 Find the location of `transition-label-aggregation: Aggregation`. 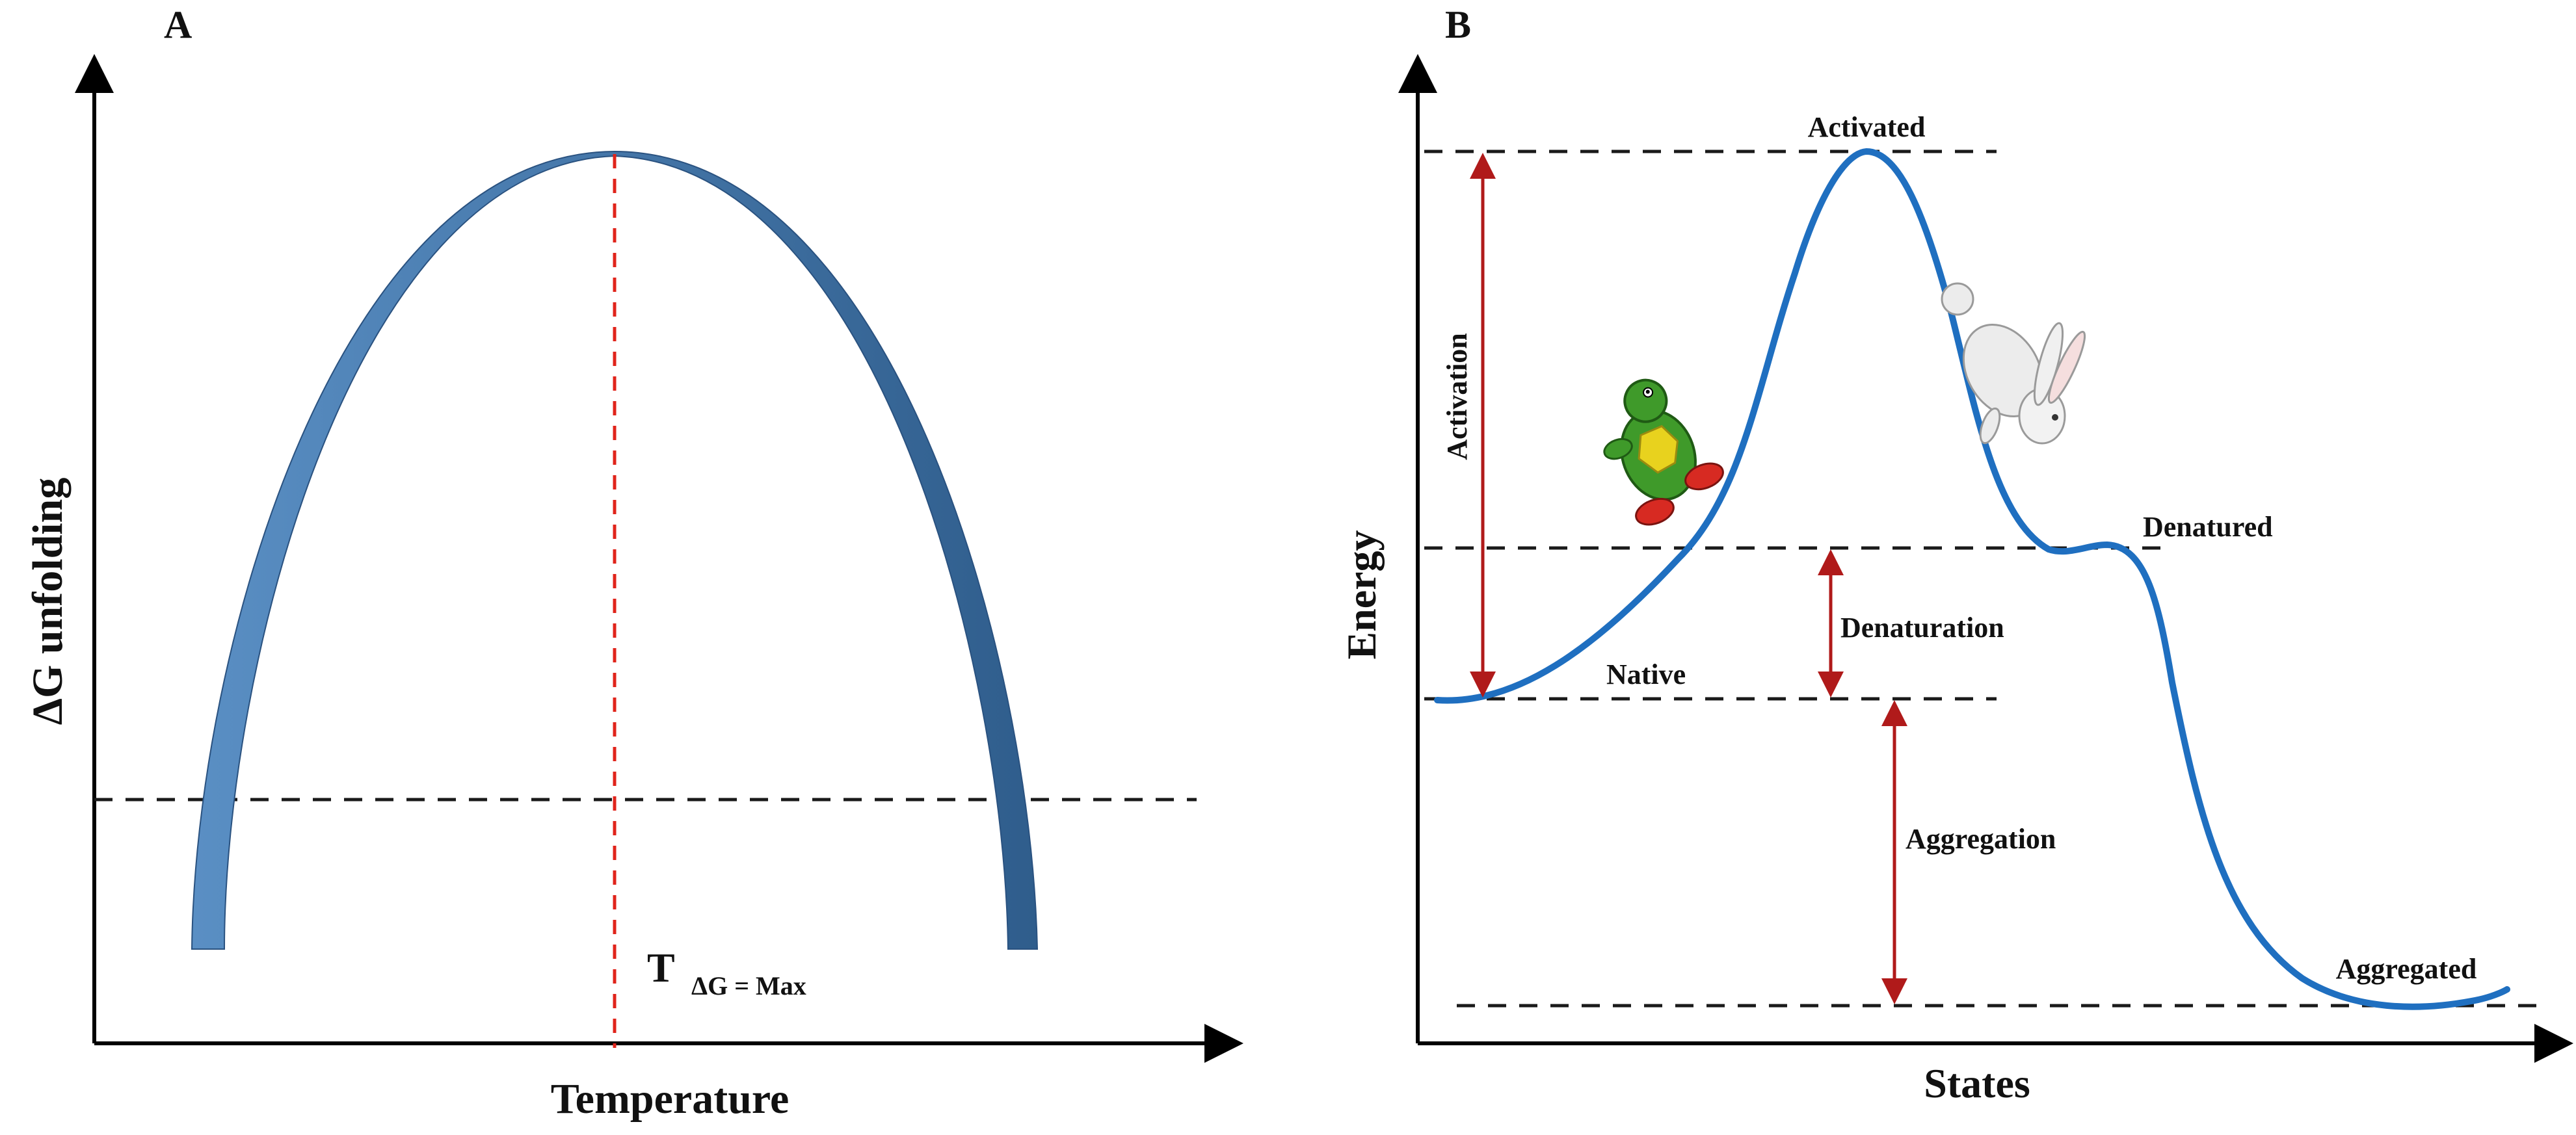

transition-label-aggregation: Aggregation is located at coordinates (1980, 839).